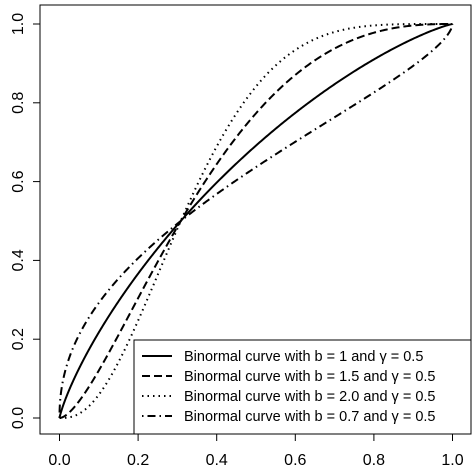  I want to click on legend-label-1: Binormal curve with b = 1 and γ = 0.5, so click(303, 357).